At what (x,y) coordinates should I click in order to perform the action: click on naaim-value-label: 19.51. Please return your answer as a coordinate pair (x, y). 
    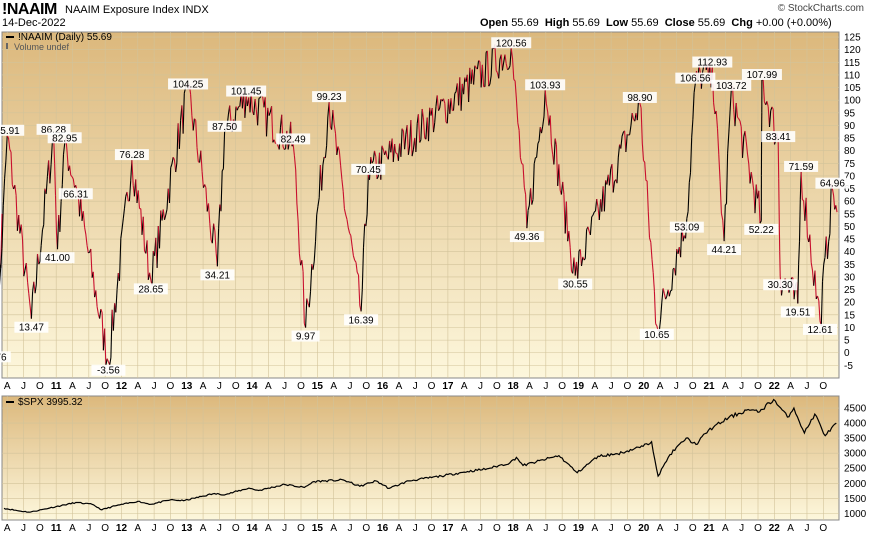
    Looking at the image, I should click on (797, 312).